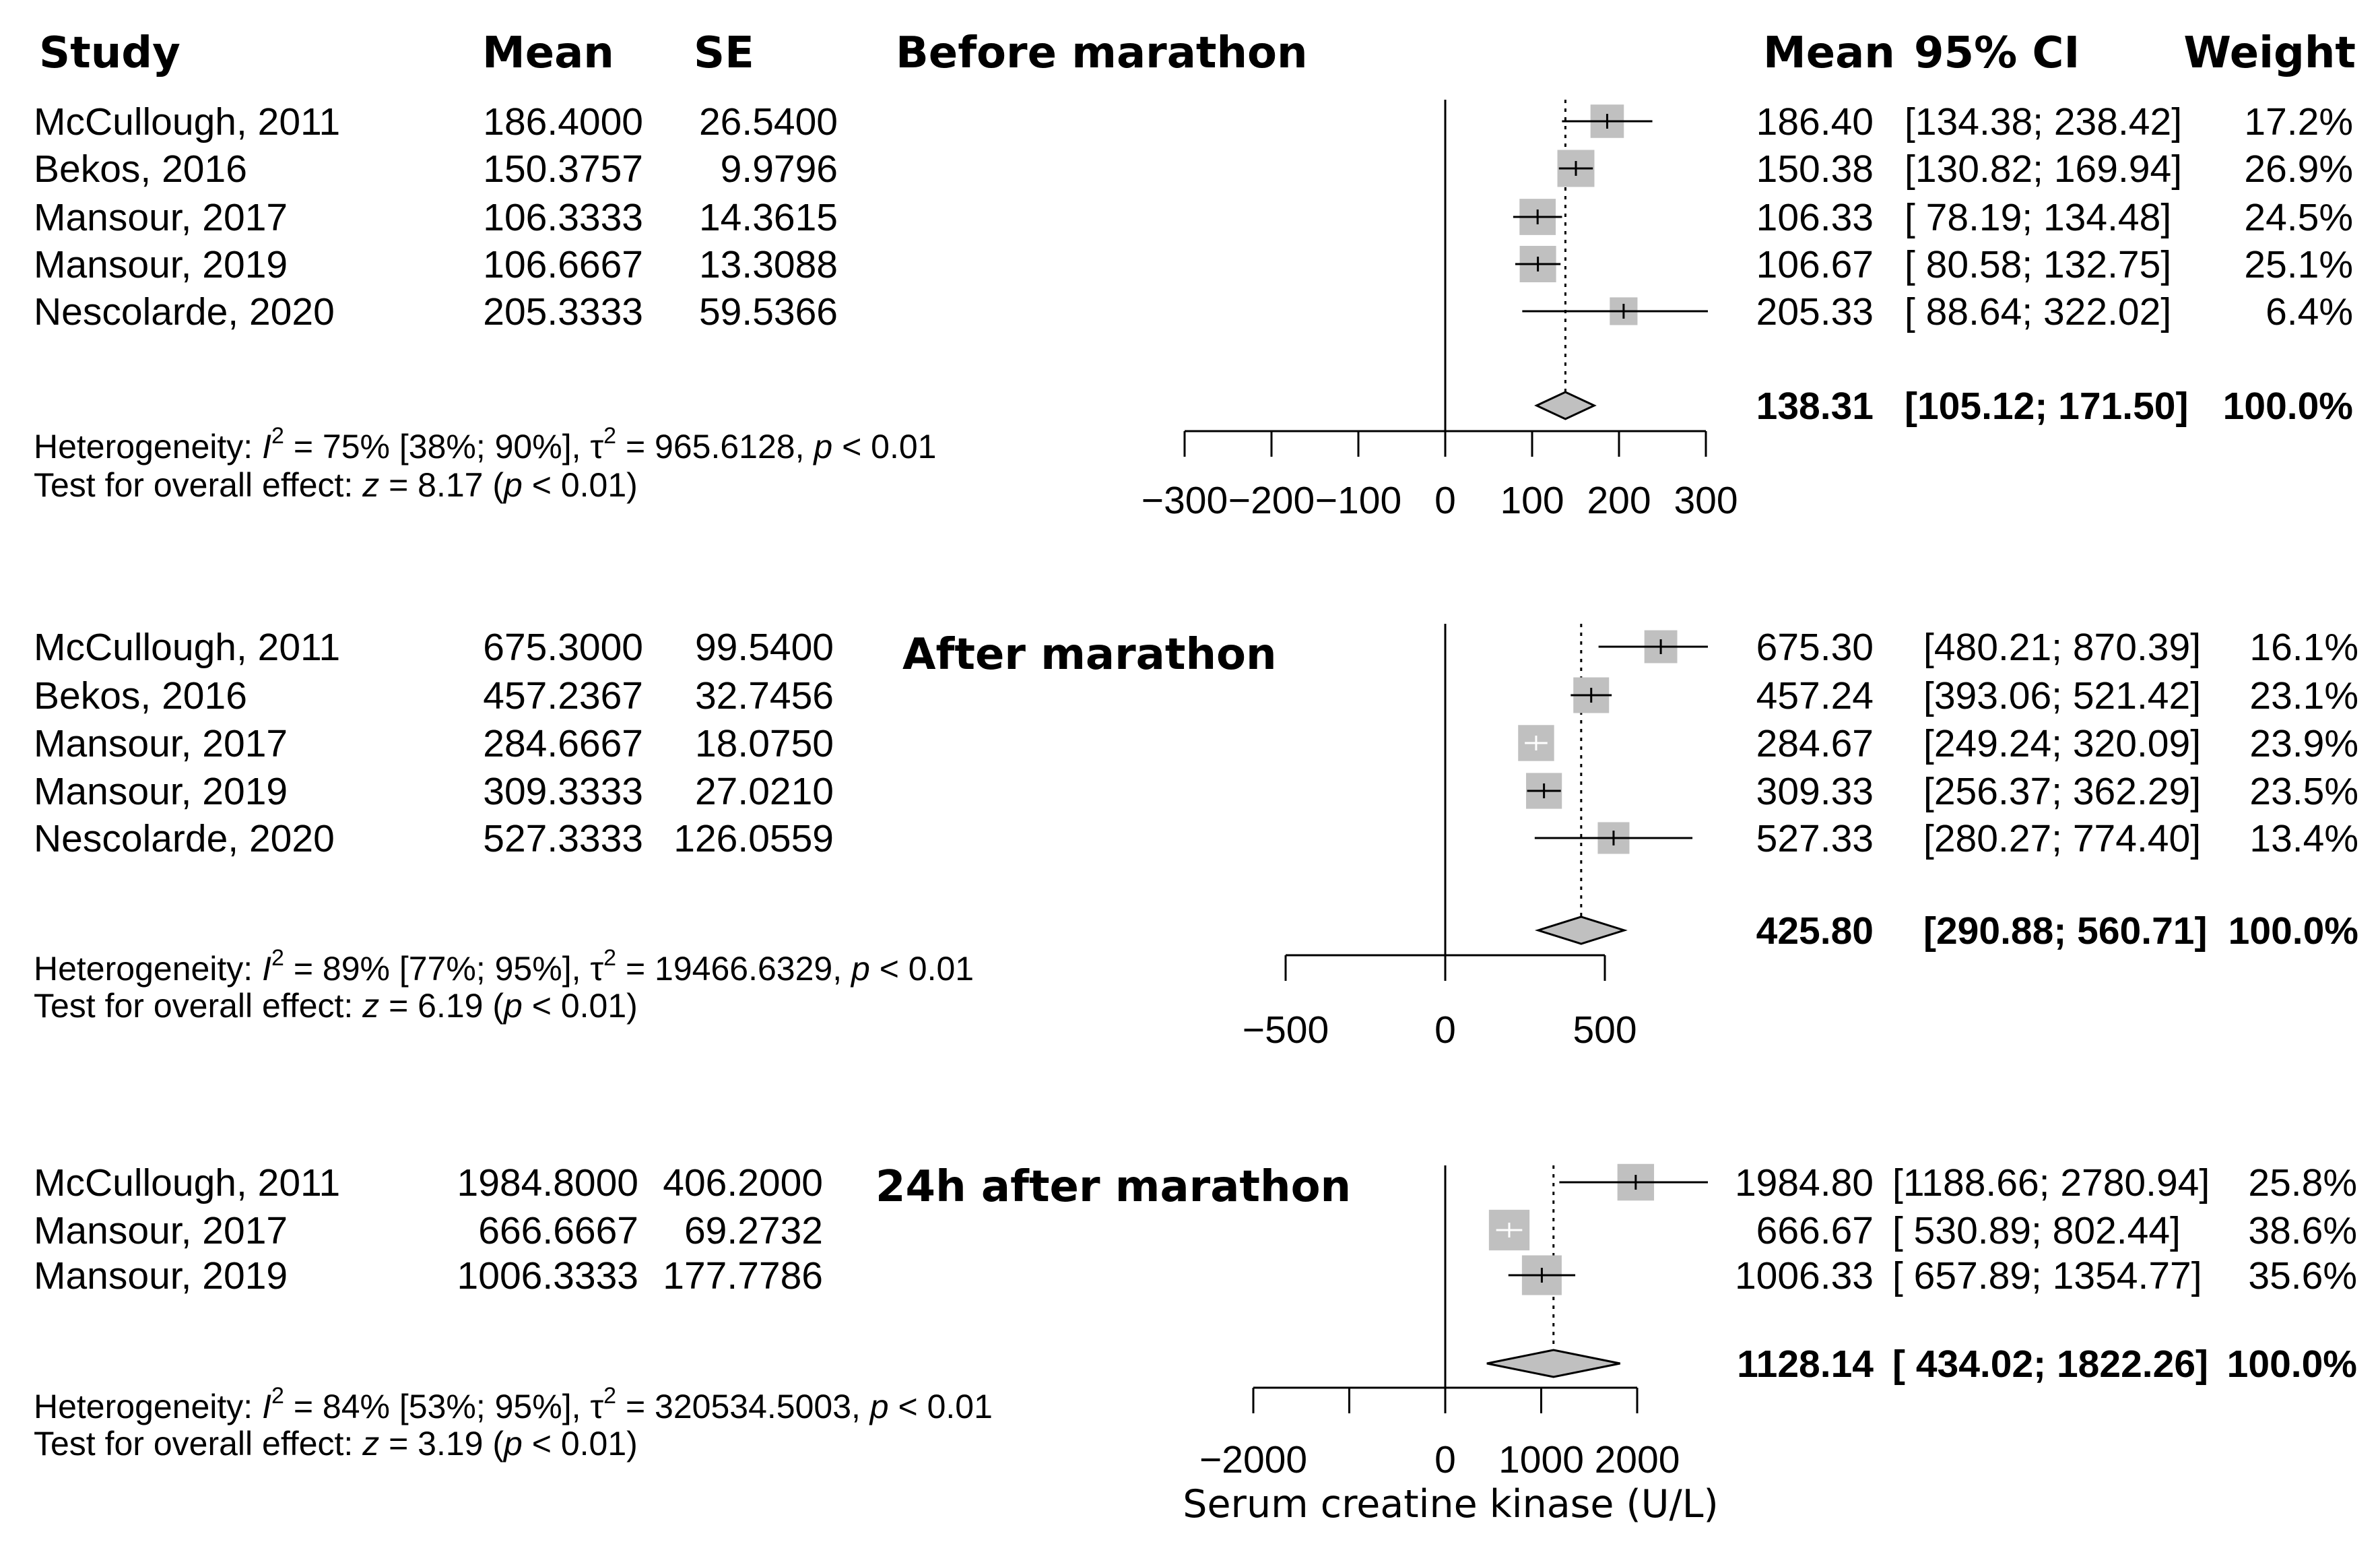 This screenshot has width=2380, height=1544. Describe the element at coordinates (2303, 838) in the screenshot. I see `study-weight: 13.4%` at that location.